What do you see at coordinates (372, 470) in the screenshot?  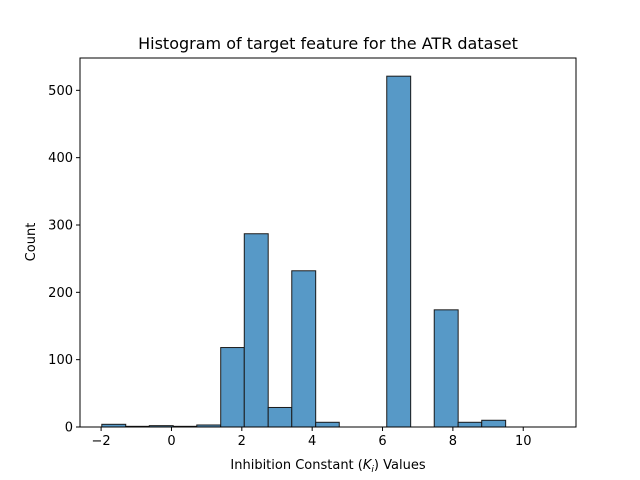 I see `x-axis-label-sub: i` at bounding box center [372, 470].